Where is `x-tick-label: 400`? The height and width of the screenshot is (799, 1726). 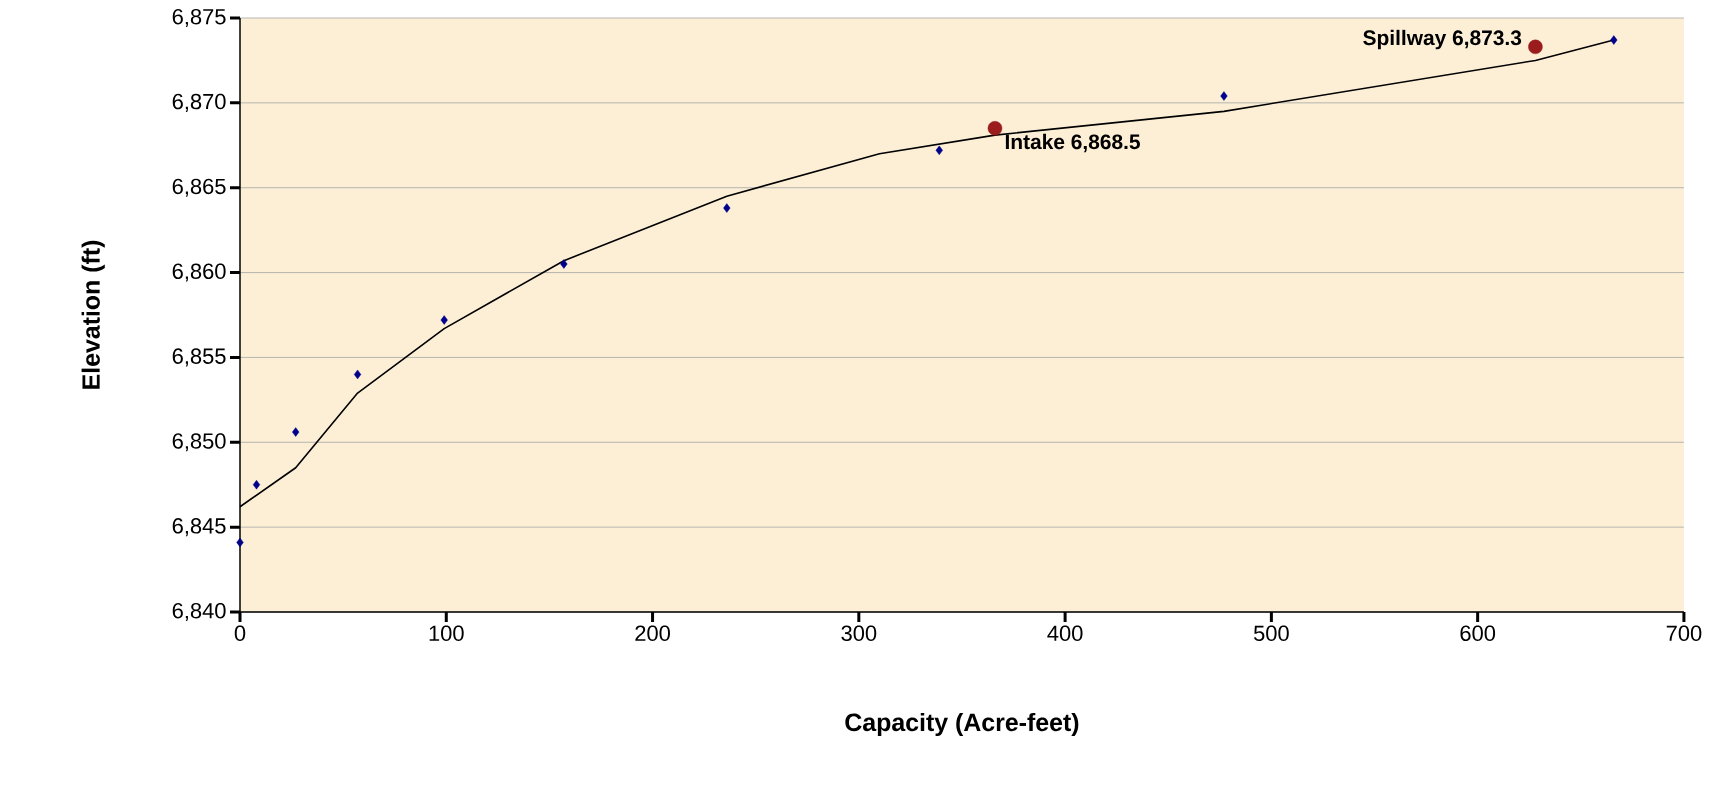 x-tick-label: 400 is located at coordinates (1065, 633).